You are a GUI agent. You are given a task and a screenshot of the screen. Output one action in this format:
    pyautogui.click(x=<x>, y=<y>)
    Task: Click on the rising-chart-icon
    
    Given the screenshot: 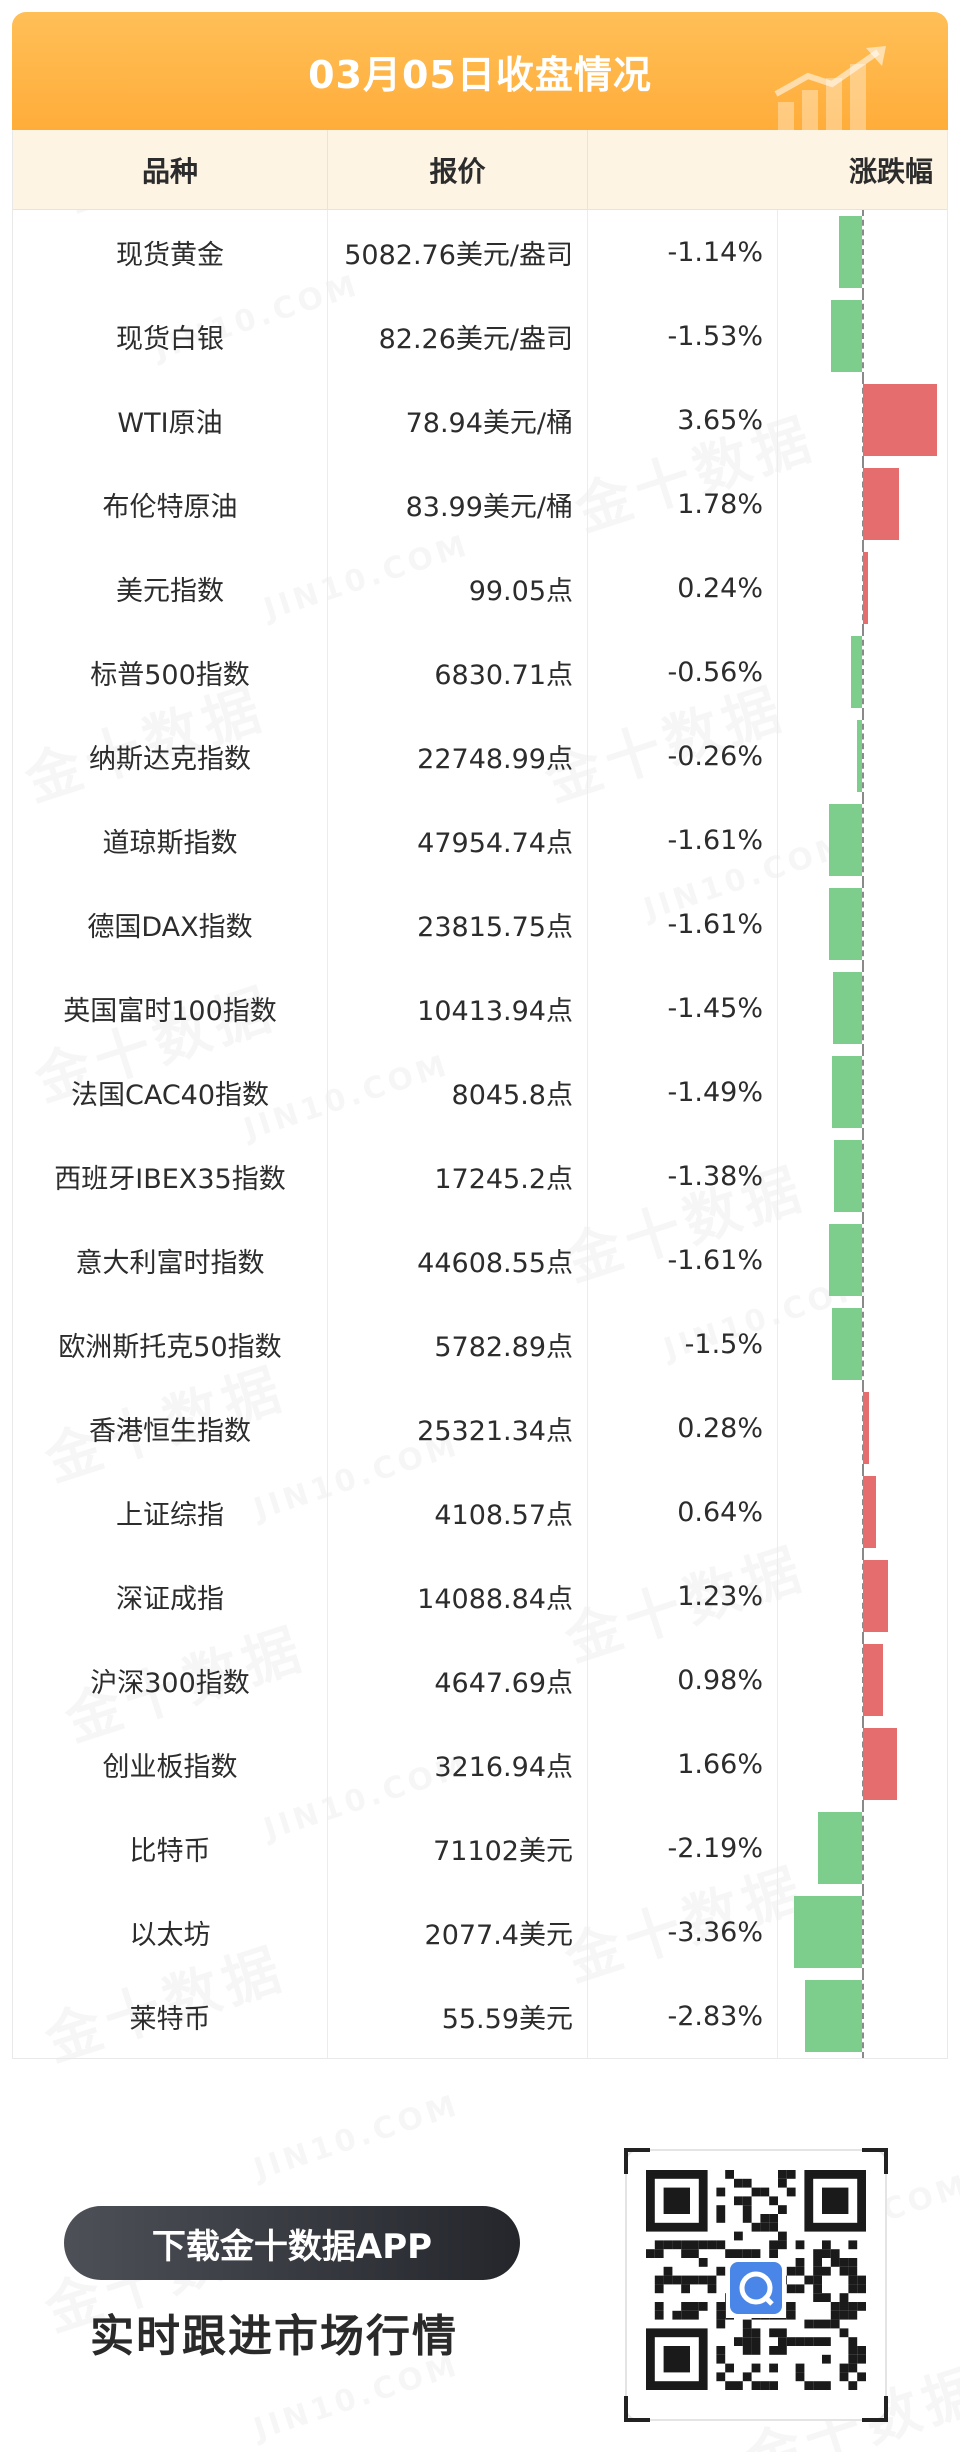 What is the action you would take?
    pyautogui.click(x=830, y=88)
    